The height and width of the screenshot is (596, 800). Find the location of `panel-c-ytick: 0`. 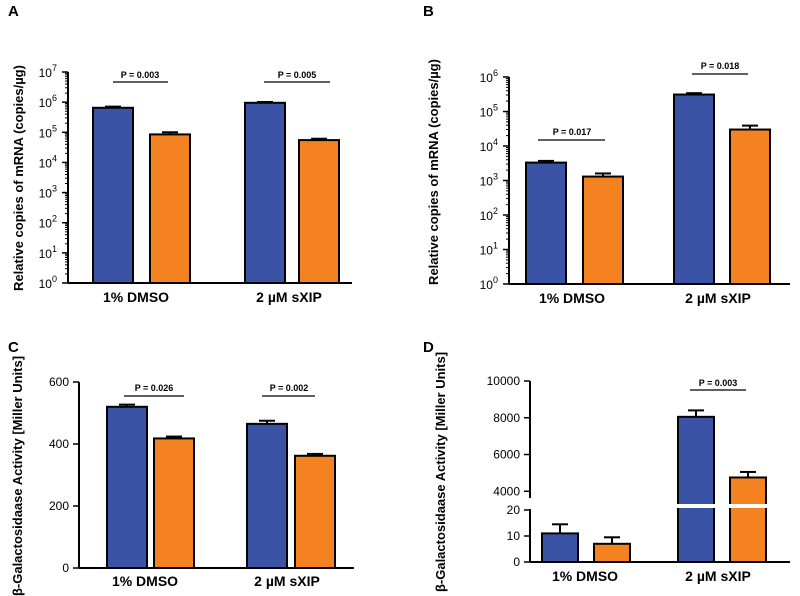

panel-c-ytick: 0 is located at coordinates (70, 568).